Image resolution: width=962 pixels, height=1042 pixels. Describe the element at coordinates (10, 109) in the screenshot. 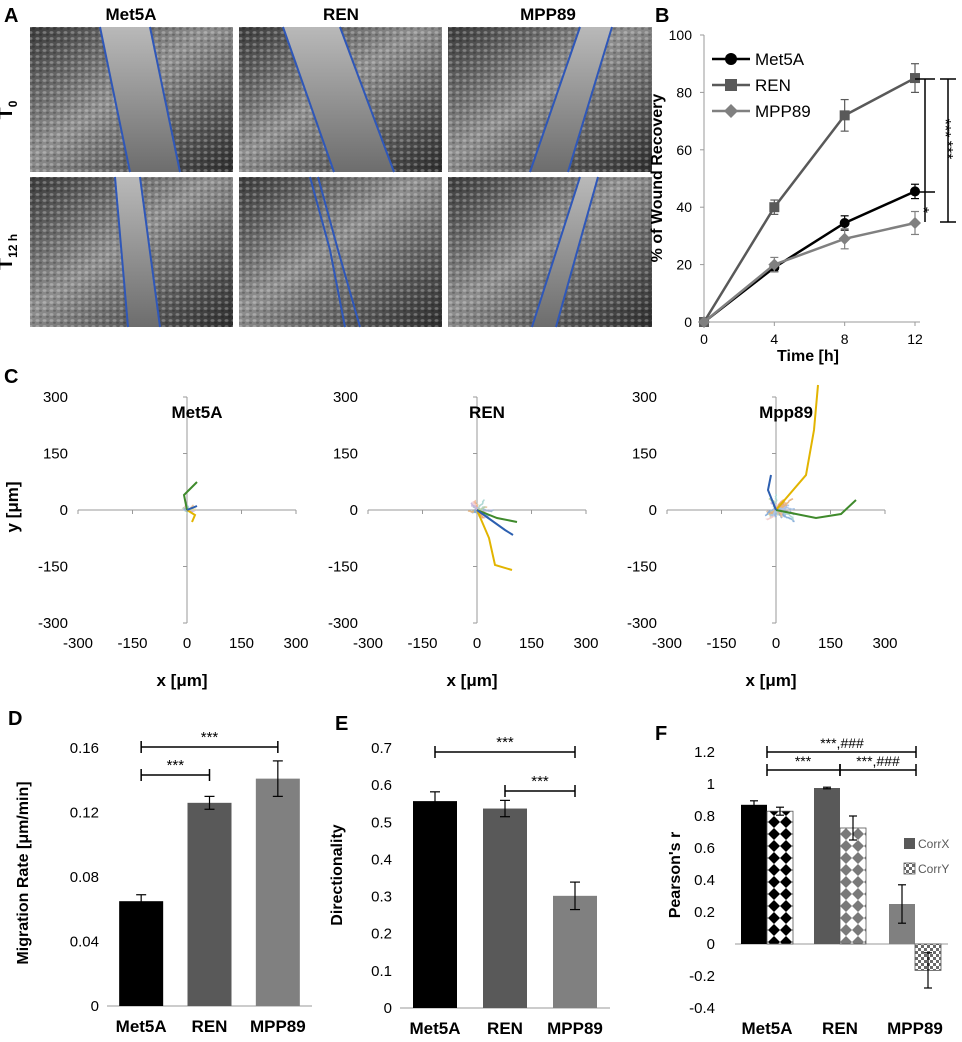

I see `row-label-t0: T0` at that location.